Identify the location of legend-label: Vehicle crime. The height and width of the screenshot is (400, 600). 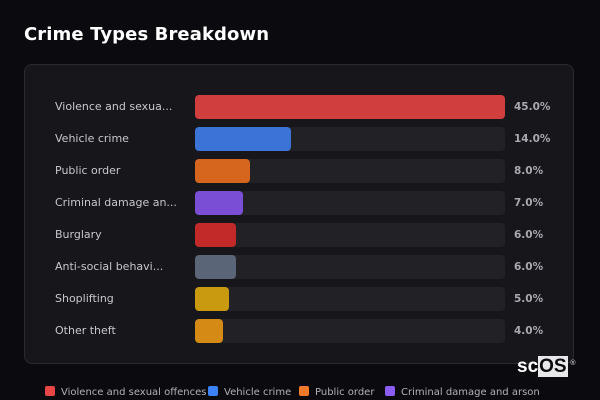
(258, 392).